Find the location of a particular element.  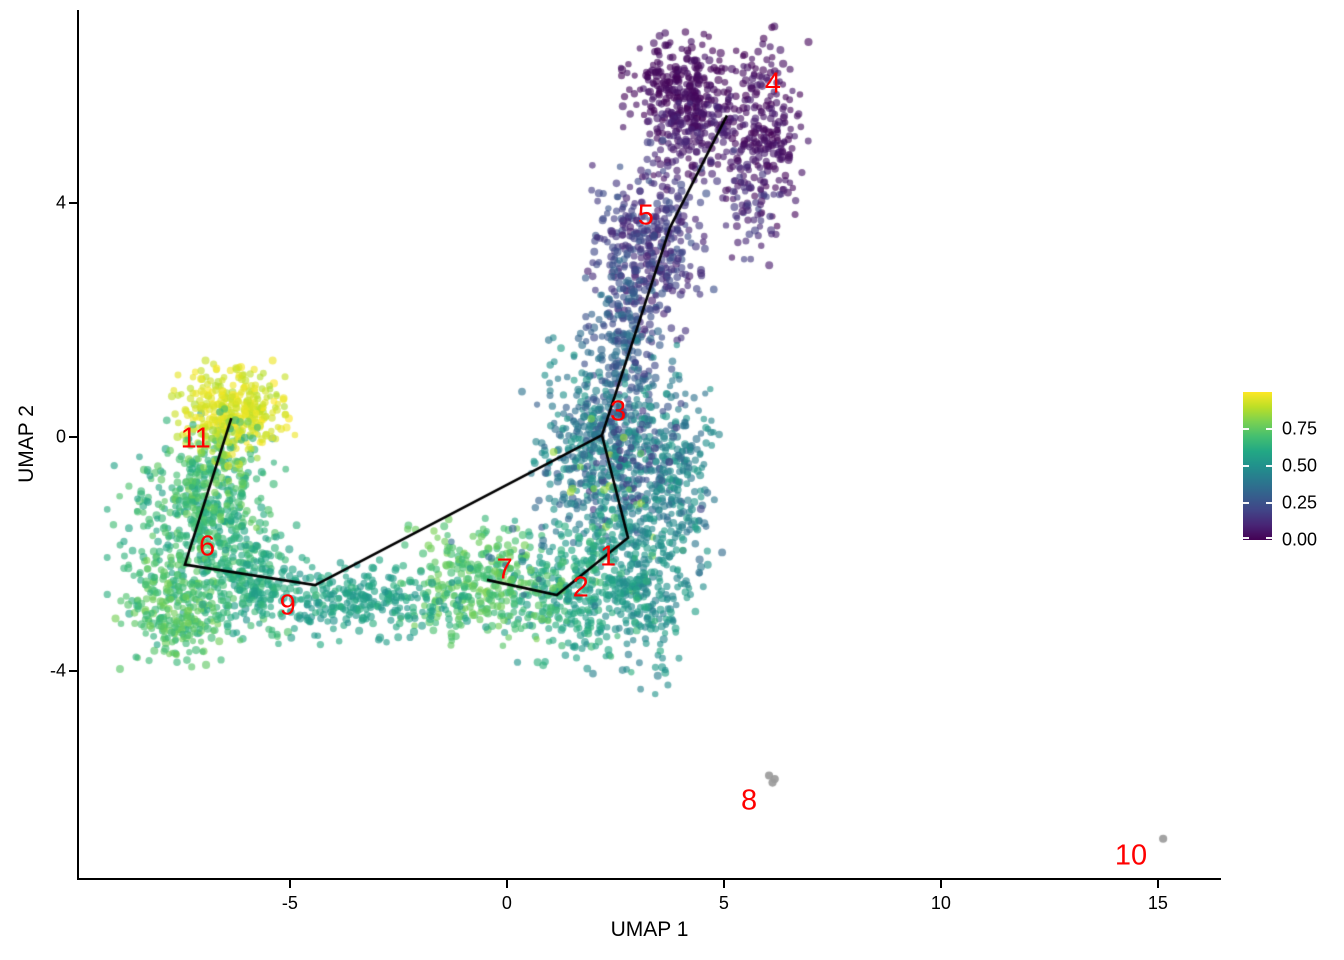

colorbar-tick-label: 0.25 is located at coordinates (1300, 502).